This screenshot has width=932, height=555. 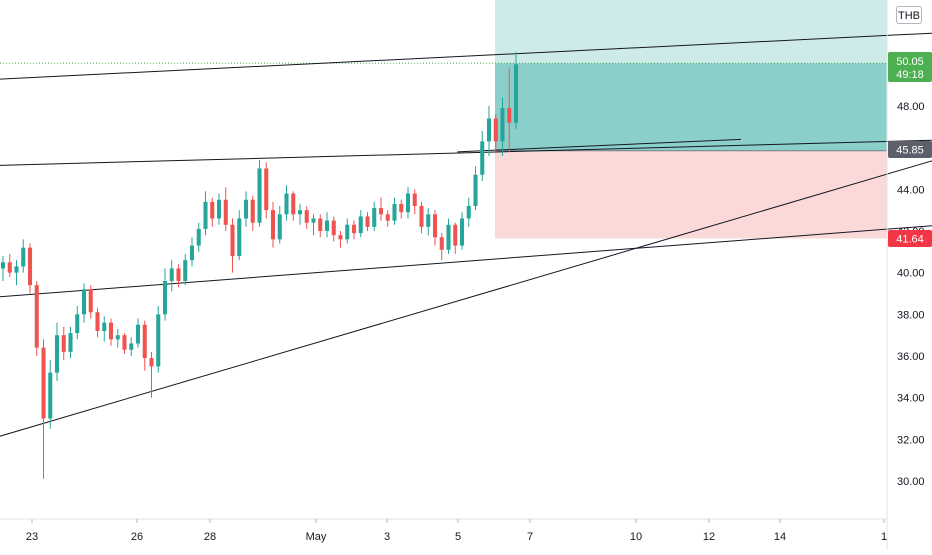 I want to click on price-tick-label: 38.00, so click(x=911, y=315).